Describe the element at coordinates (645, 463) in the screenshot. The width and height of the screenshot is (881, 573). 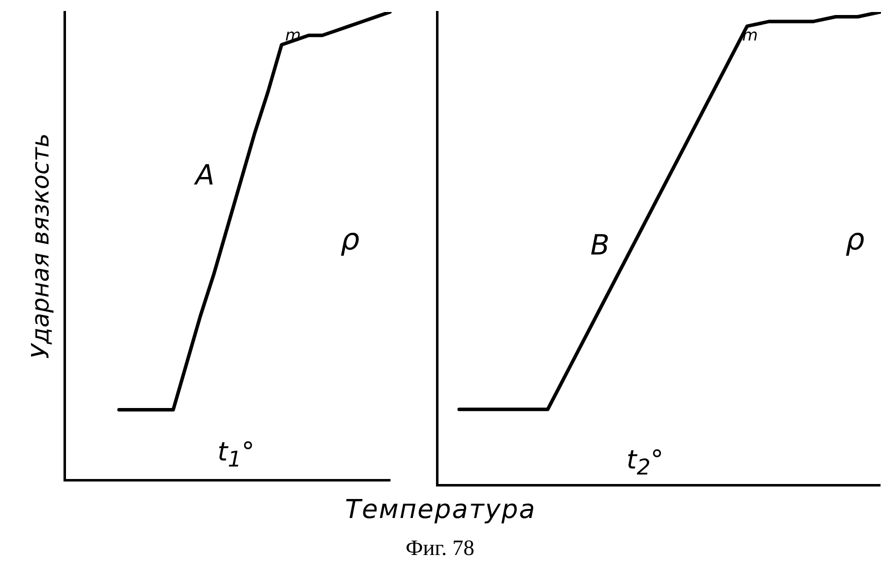
I see `annotation: t$_{2}$°` at that location.